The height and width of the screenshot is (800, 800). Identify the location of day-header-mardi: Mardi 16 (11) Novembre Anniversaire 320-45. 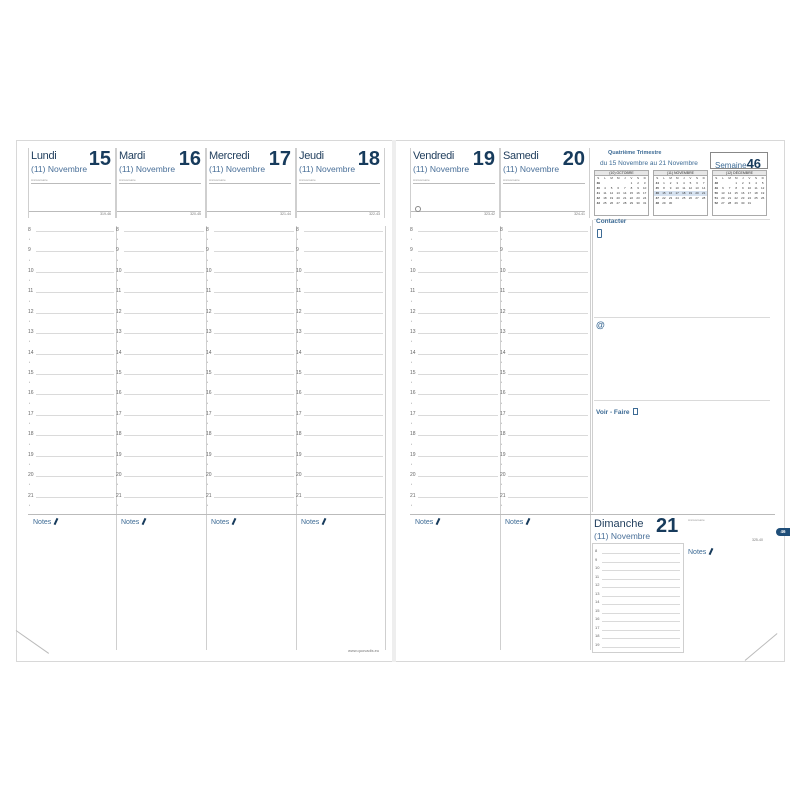
(161, 183).